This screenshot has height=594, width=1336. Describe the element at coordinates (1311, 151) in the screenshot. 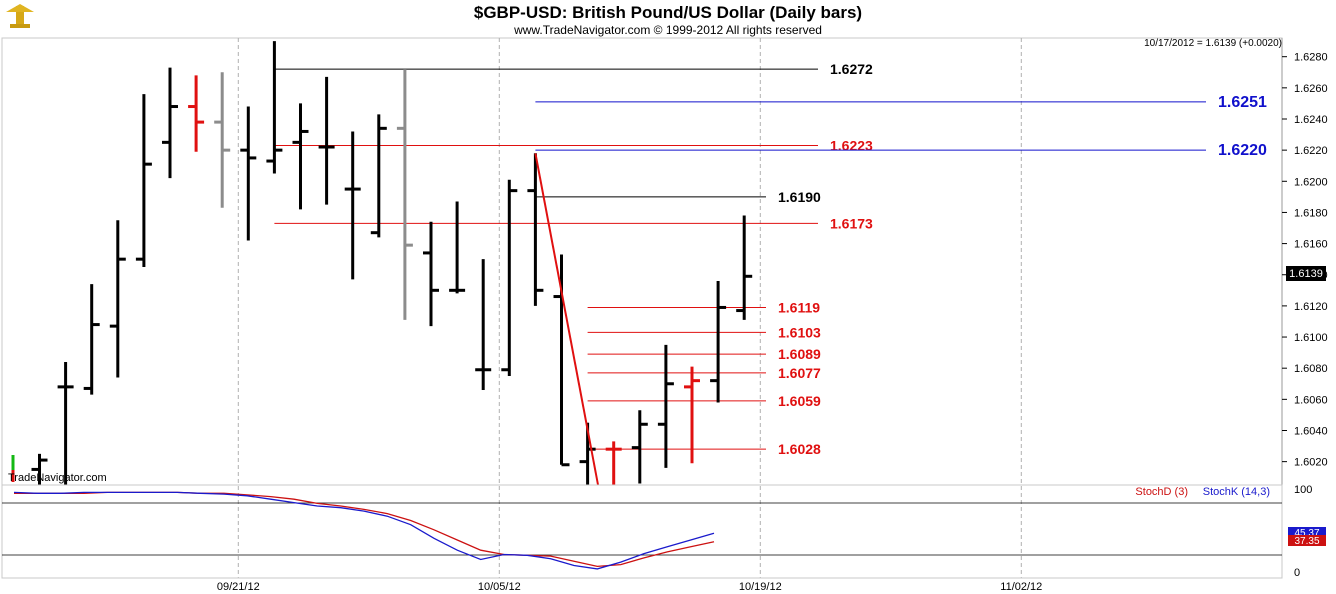

I see `price-tick-label: 1.6220` at that location.